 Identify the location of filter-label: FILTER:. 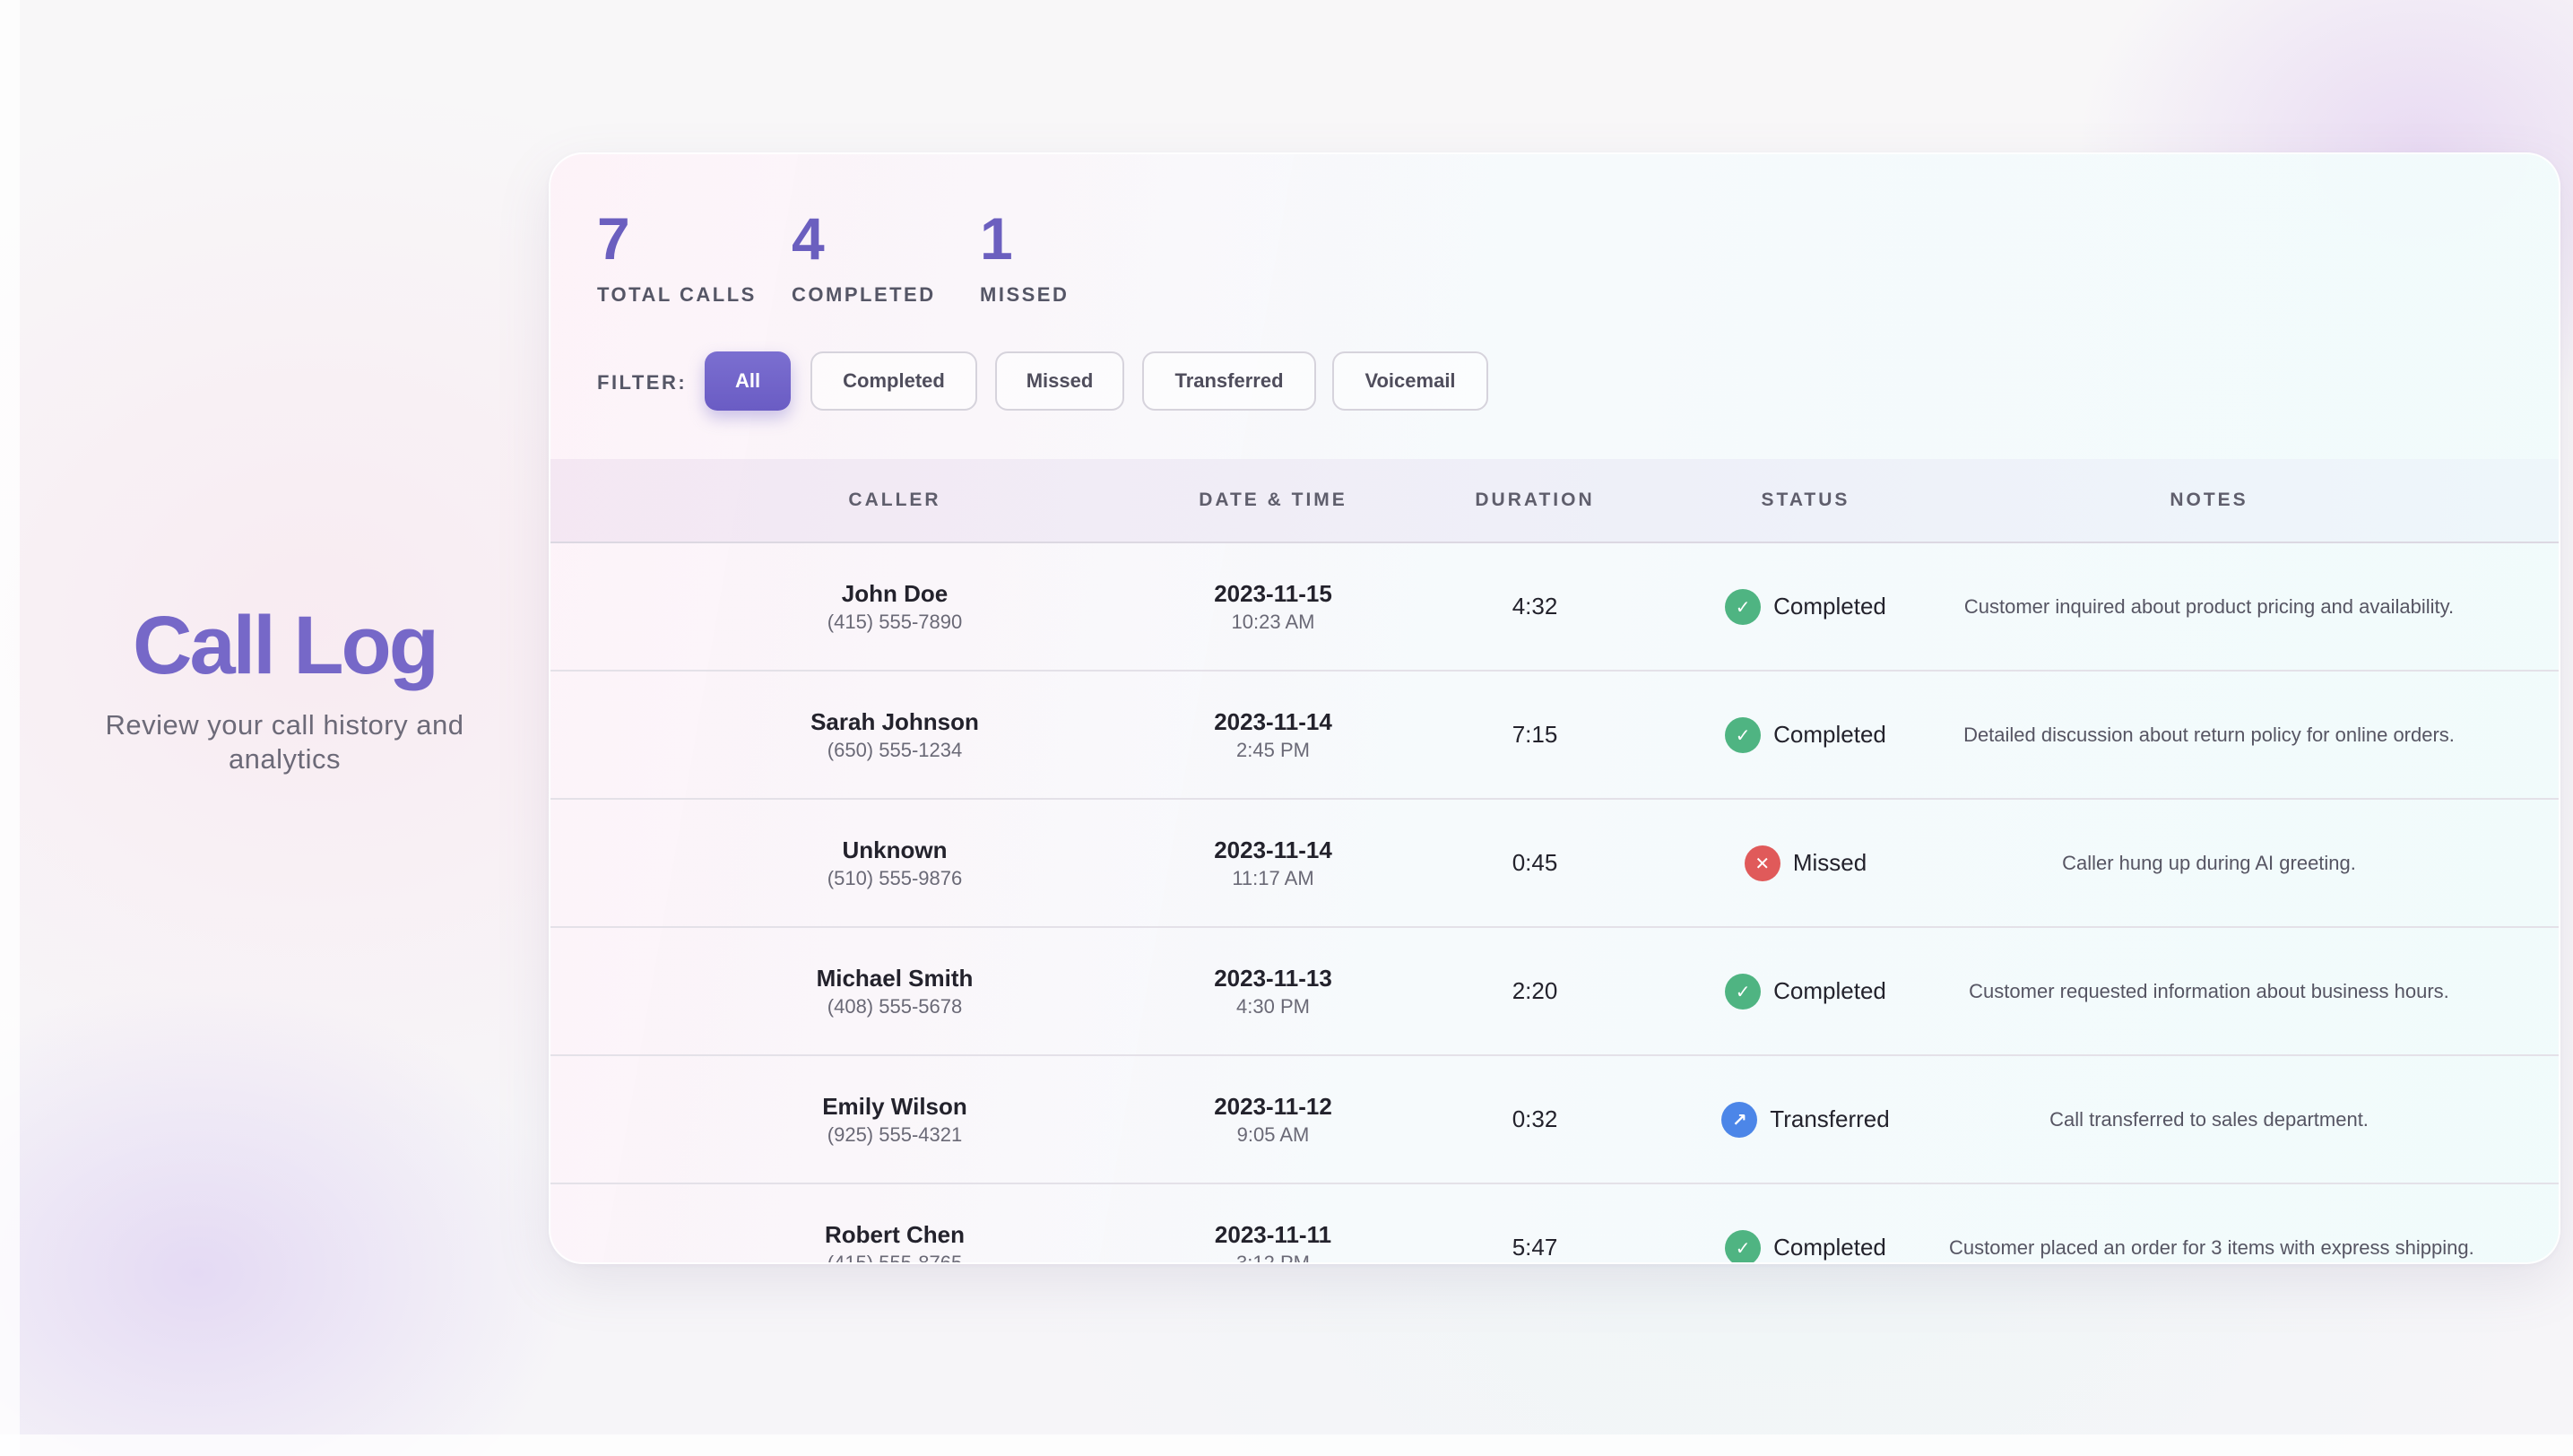
(643, 383).